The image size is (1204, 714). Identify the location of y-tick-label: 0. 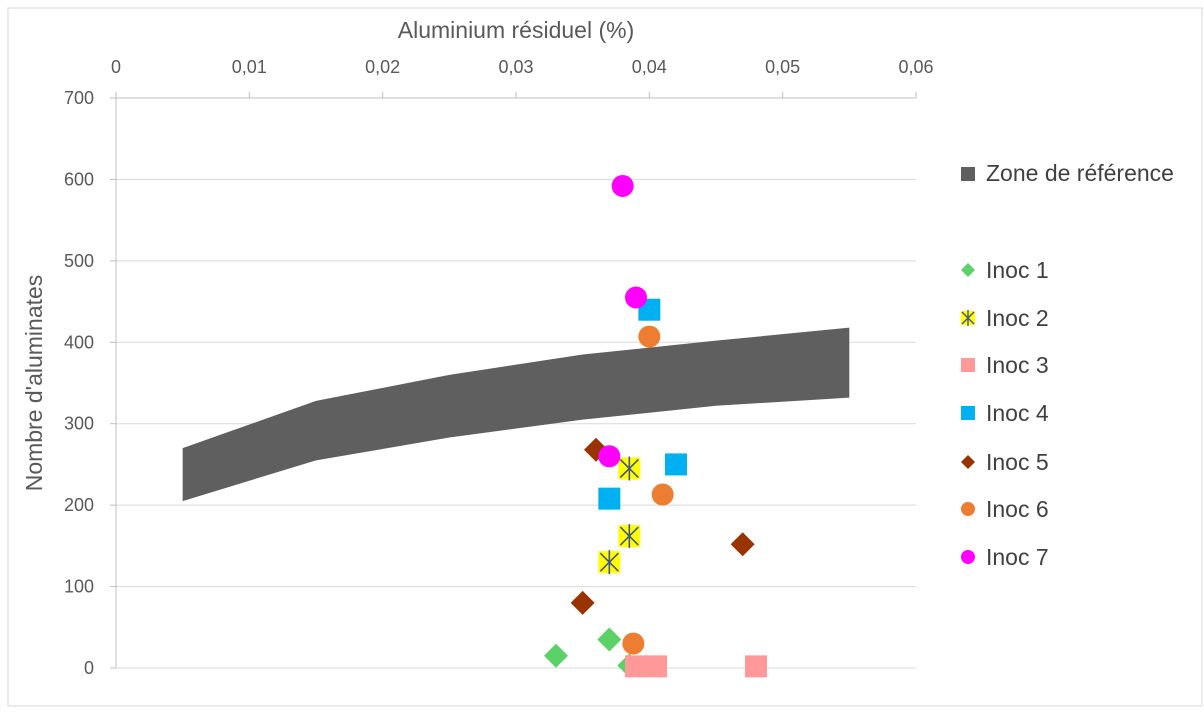
(89, 668).